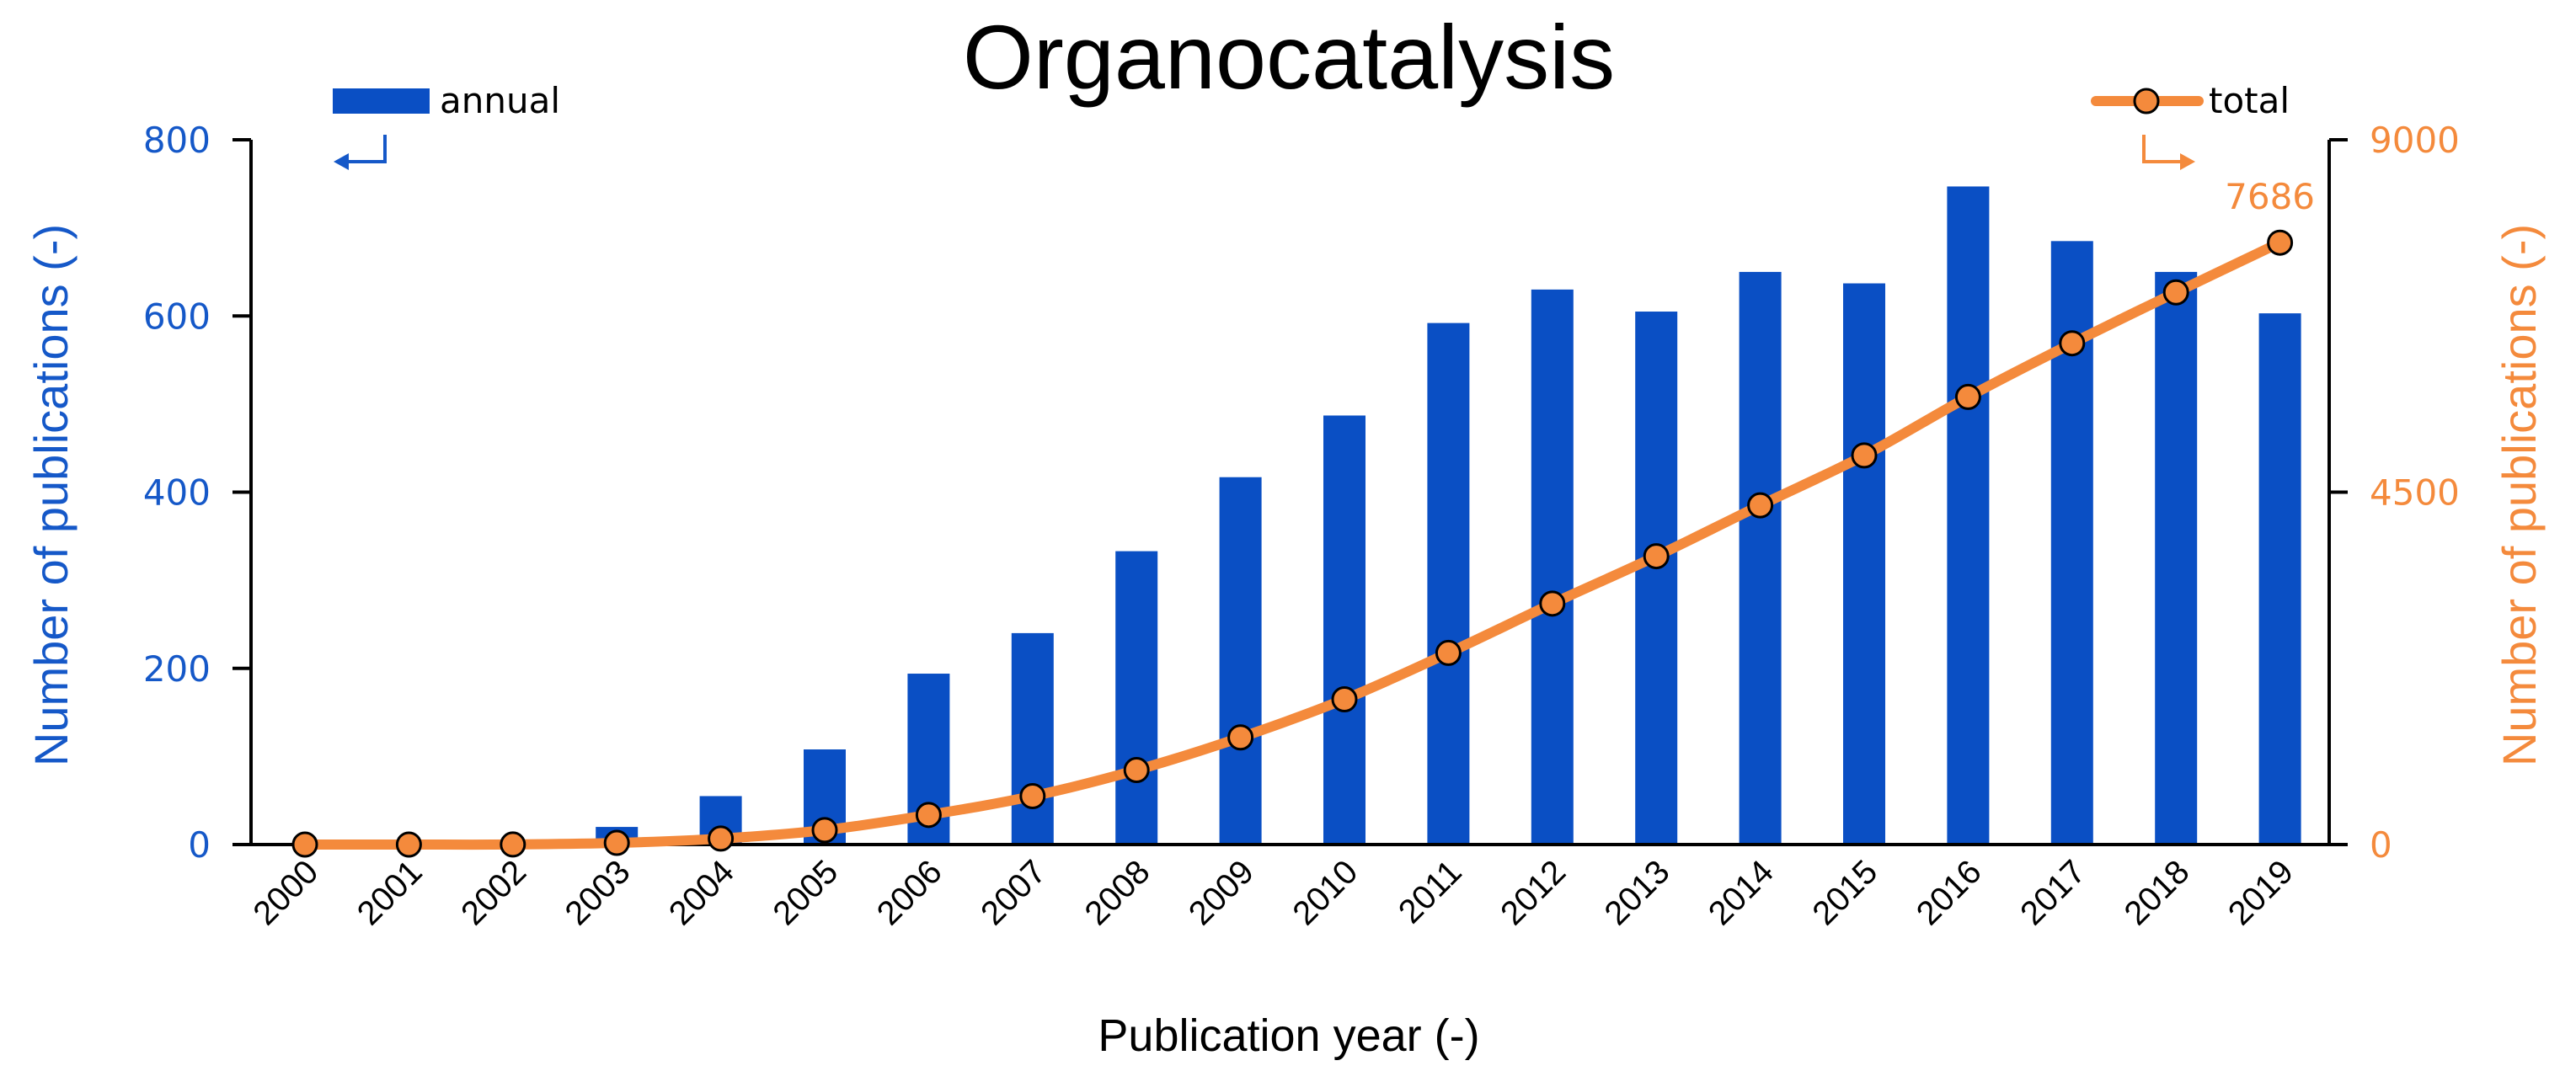 The height and width of the screenshot is (1082, 2576). What do you see at coordinates (598, 892) in the screenshot?
I see `x-tick-label-2003: 2003` at bounding box center [598, 892].